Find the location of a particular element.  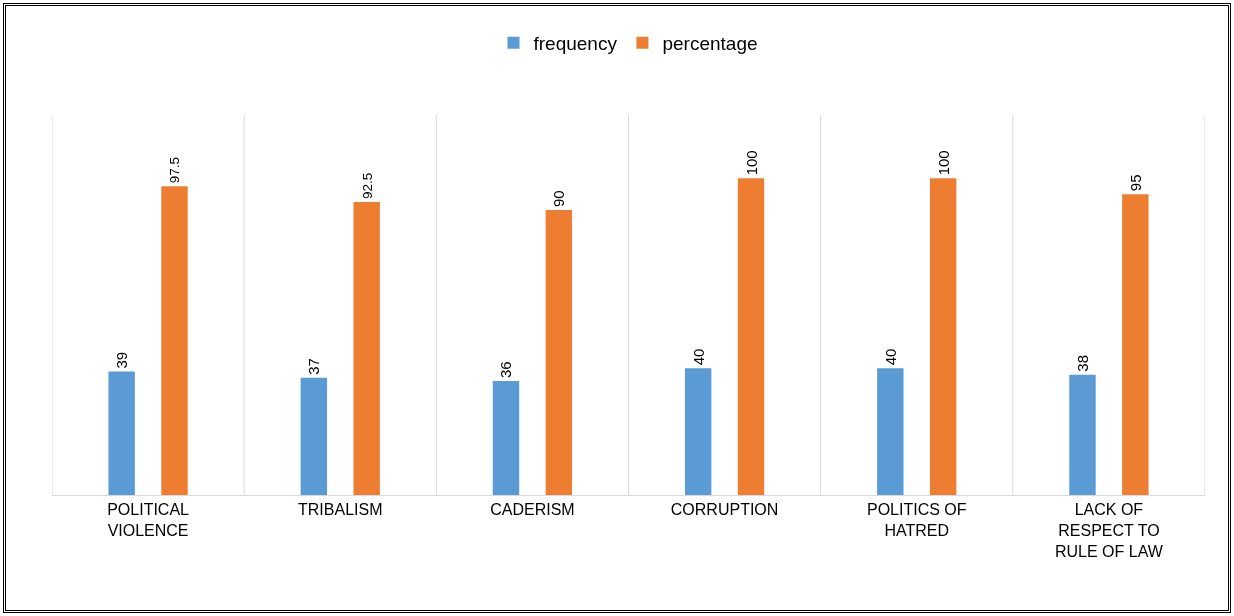

data-label: 36 is located at coordinates (506, 369).